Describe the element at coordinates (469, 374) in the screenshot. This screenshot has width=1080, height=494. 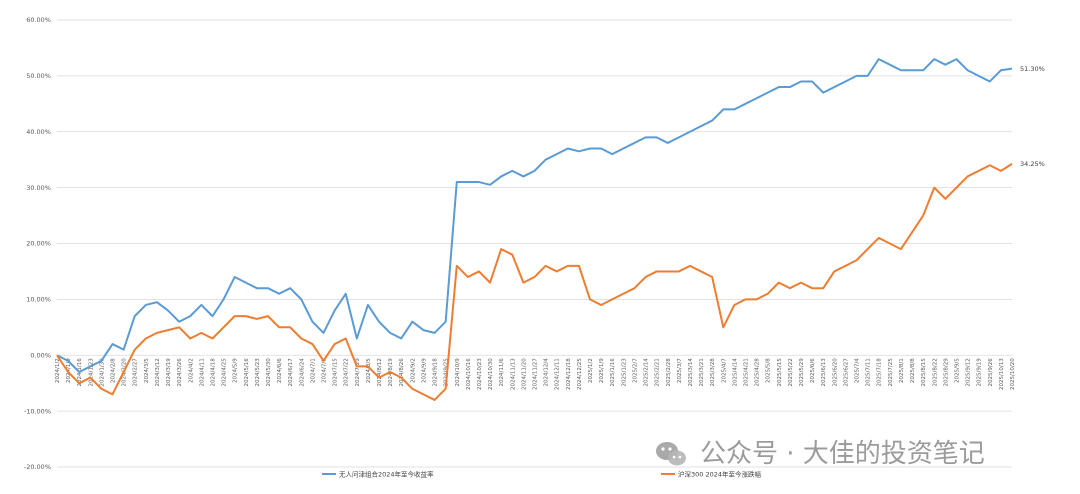
I see `x-tick-label: 2024/10/16` at that location.